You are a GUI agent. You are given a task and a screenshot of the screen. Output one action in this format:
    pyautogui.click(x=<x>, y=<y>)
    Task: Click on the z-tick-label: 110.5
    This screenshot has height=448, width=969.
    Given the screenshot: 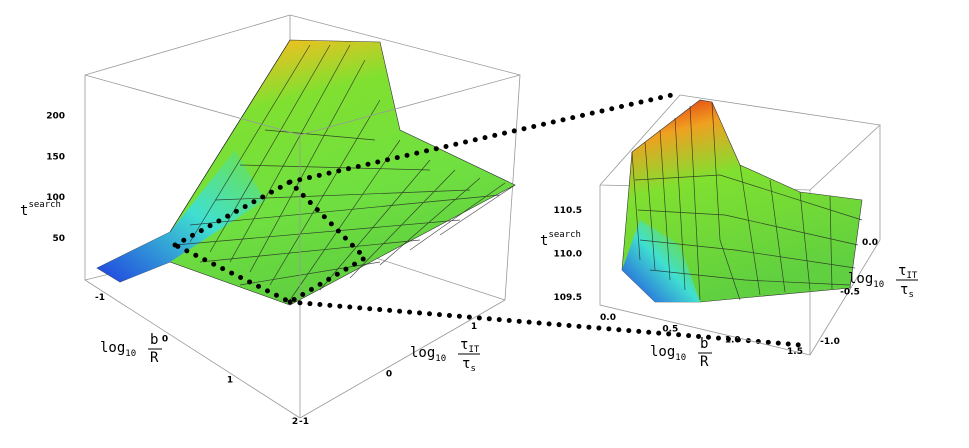 What is the action you would take?
    pyautogui.click(x=568, y=211)
    